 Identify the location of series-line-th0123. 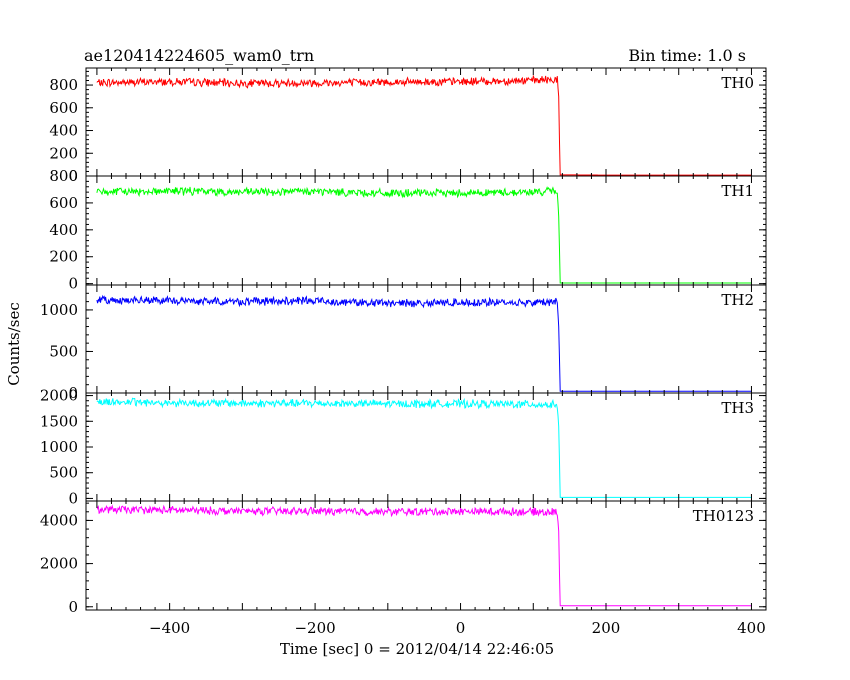
(424, 555).